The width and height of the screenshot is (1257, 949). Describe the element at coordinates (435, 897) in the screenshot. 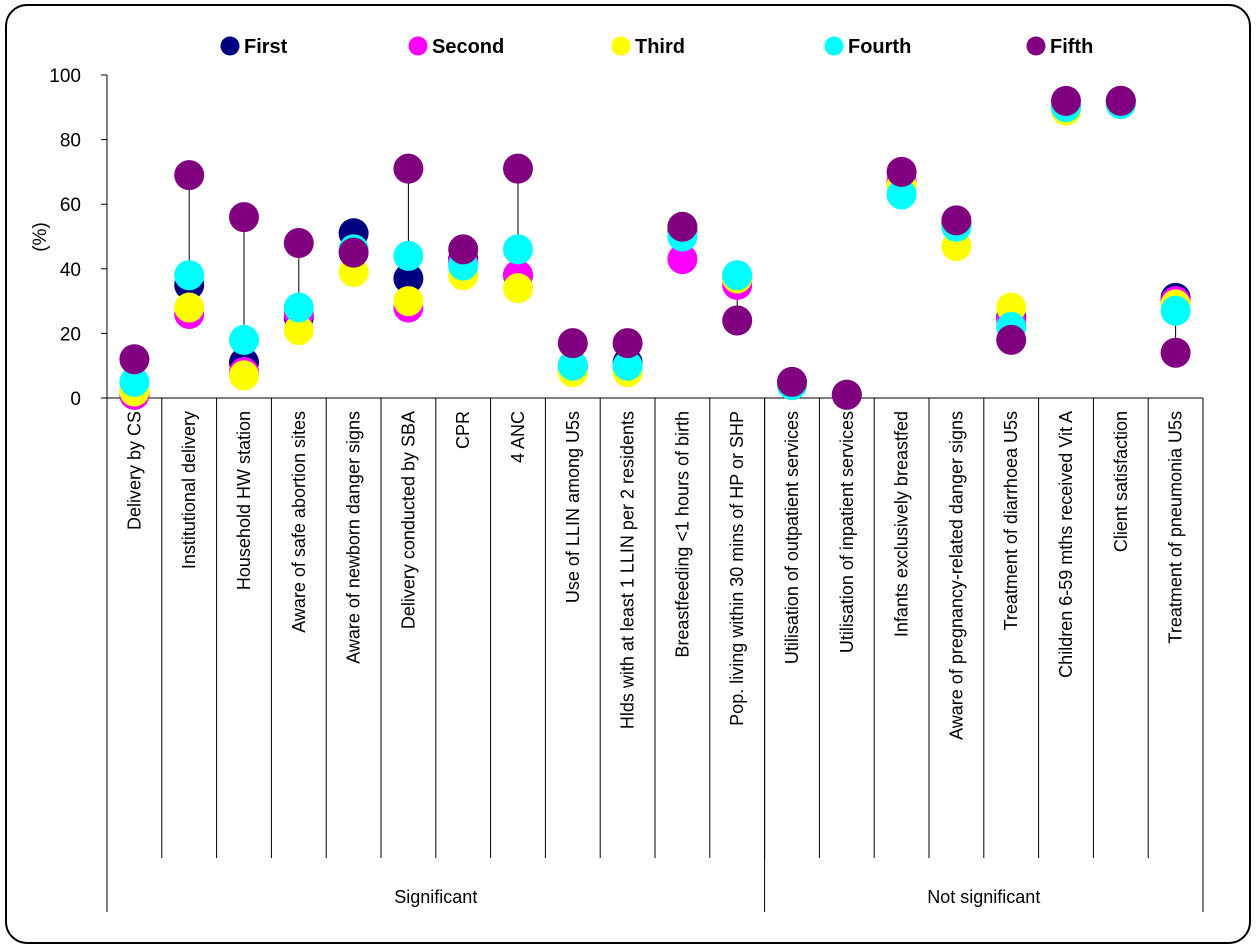

I see `group-label: Significant` at that location.